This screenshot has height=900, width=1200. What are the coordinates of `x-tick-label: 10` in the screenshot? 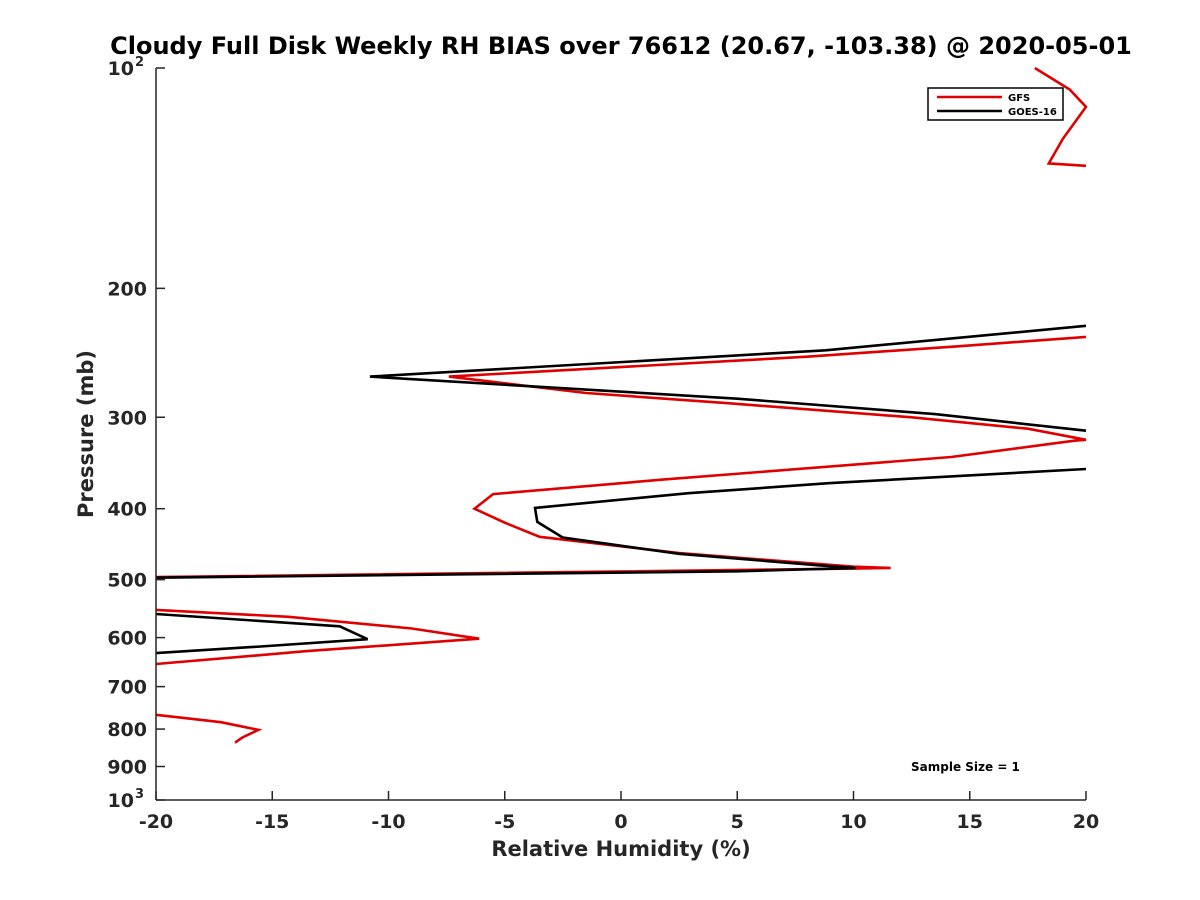 It's located at (853, 822).